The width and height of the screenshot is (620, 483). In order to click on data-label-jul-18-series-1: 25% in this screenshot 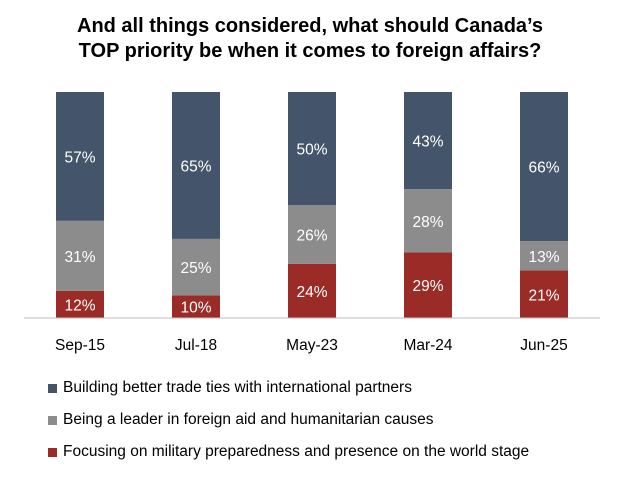, I will do `click(195, 268)`.